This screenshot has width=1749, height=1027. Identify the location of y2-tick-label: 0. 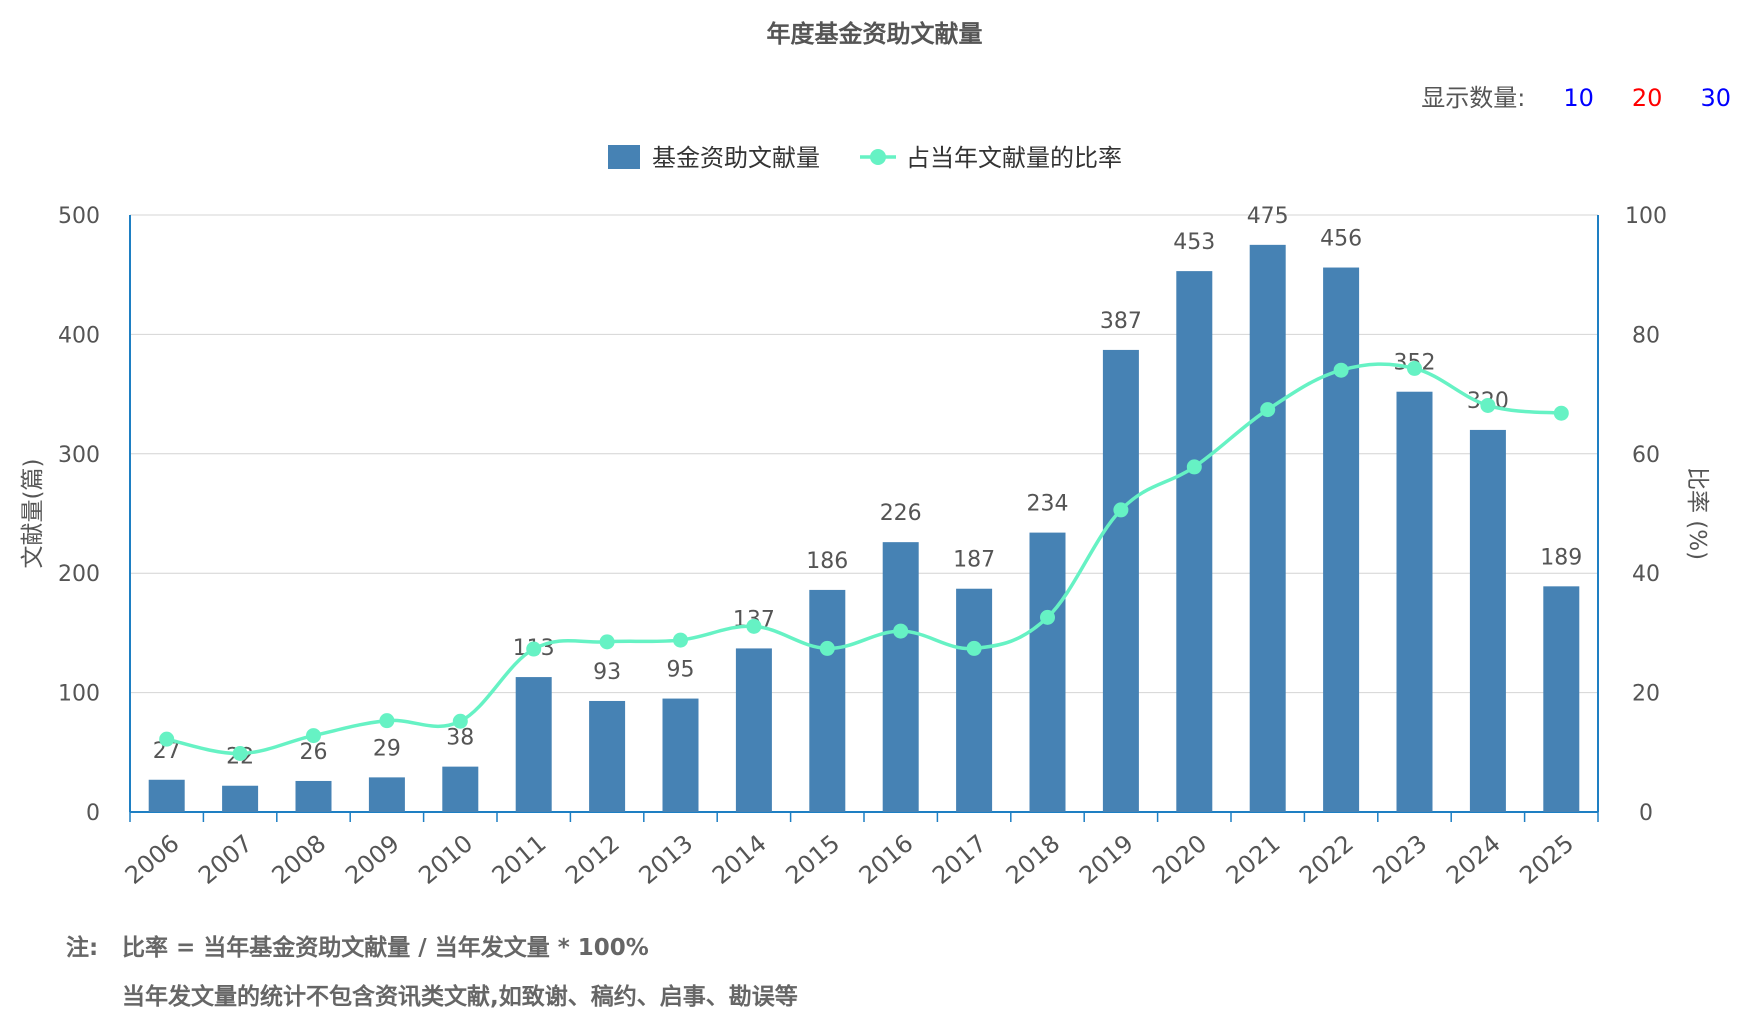
(1646, 813).